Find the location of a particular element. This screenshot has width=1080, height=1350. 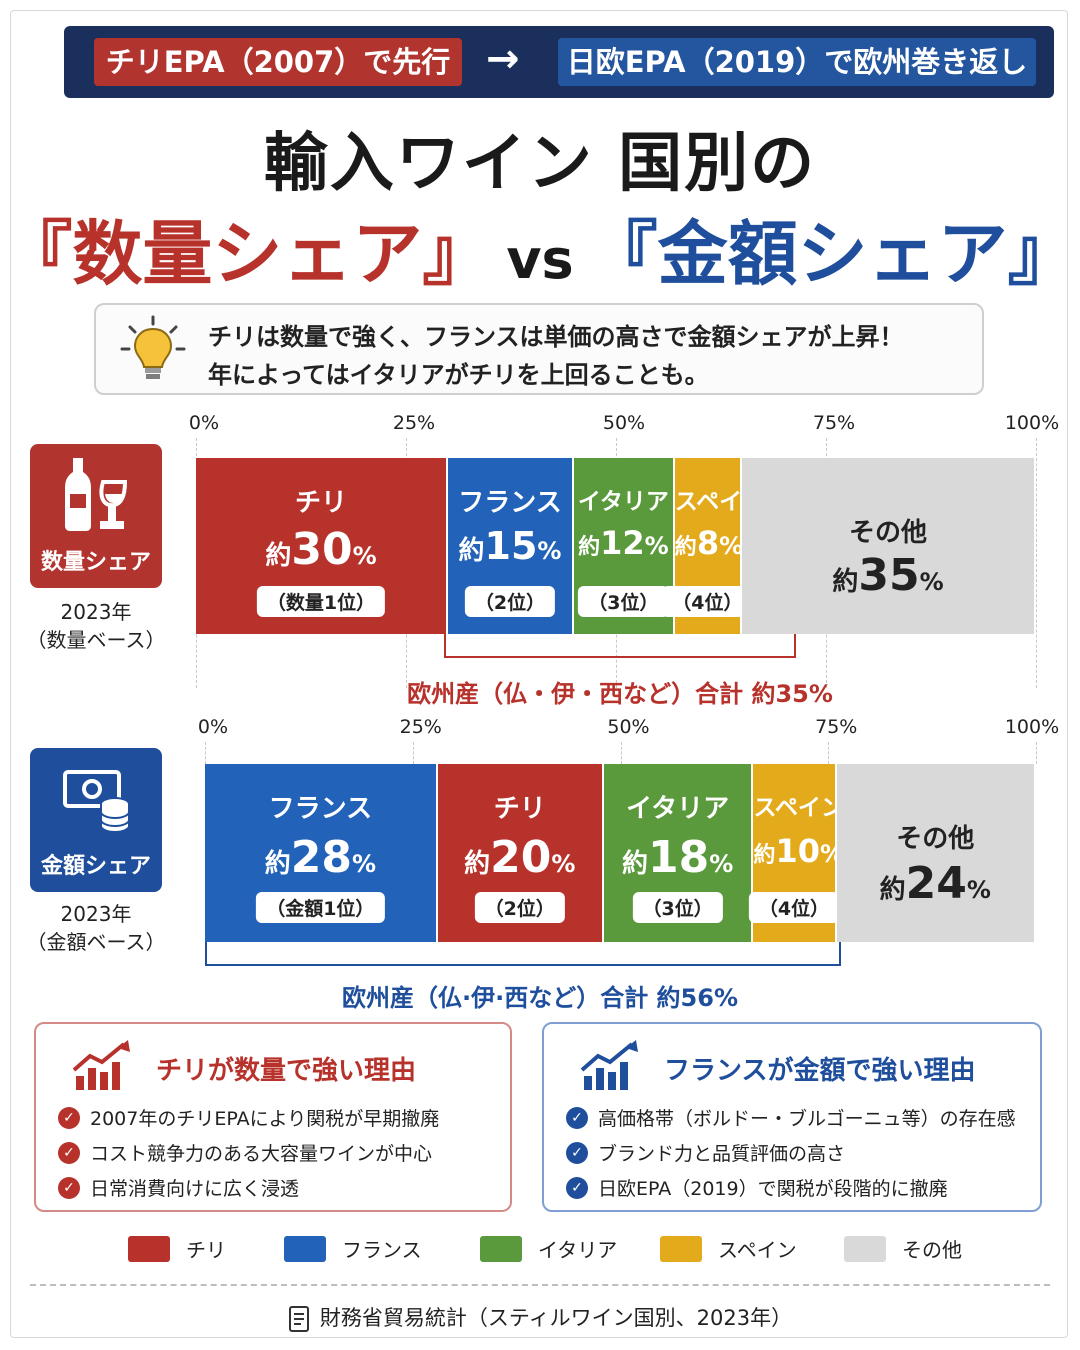

segment-value-label: 約30% is located at coordinates (321, 549).